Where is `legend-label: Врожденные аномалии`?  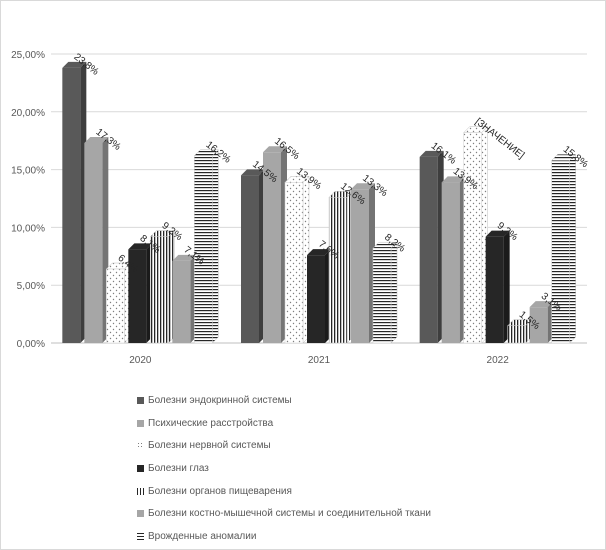 legend-label: Врожденные аномалии is located at coordinates (202, 536).